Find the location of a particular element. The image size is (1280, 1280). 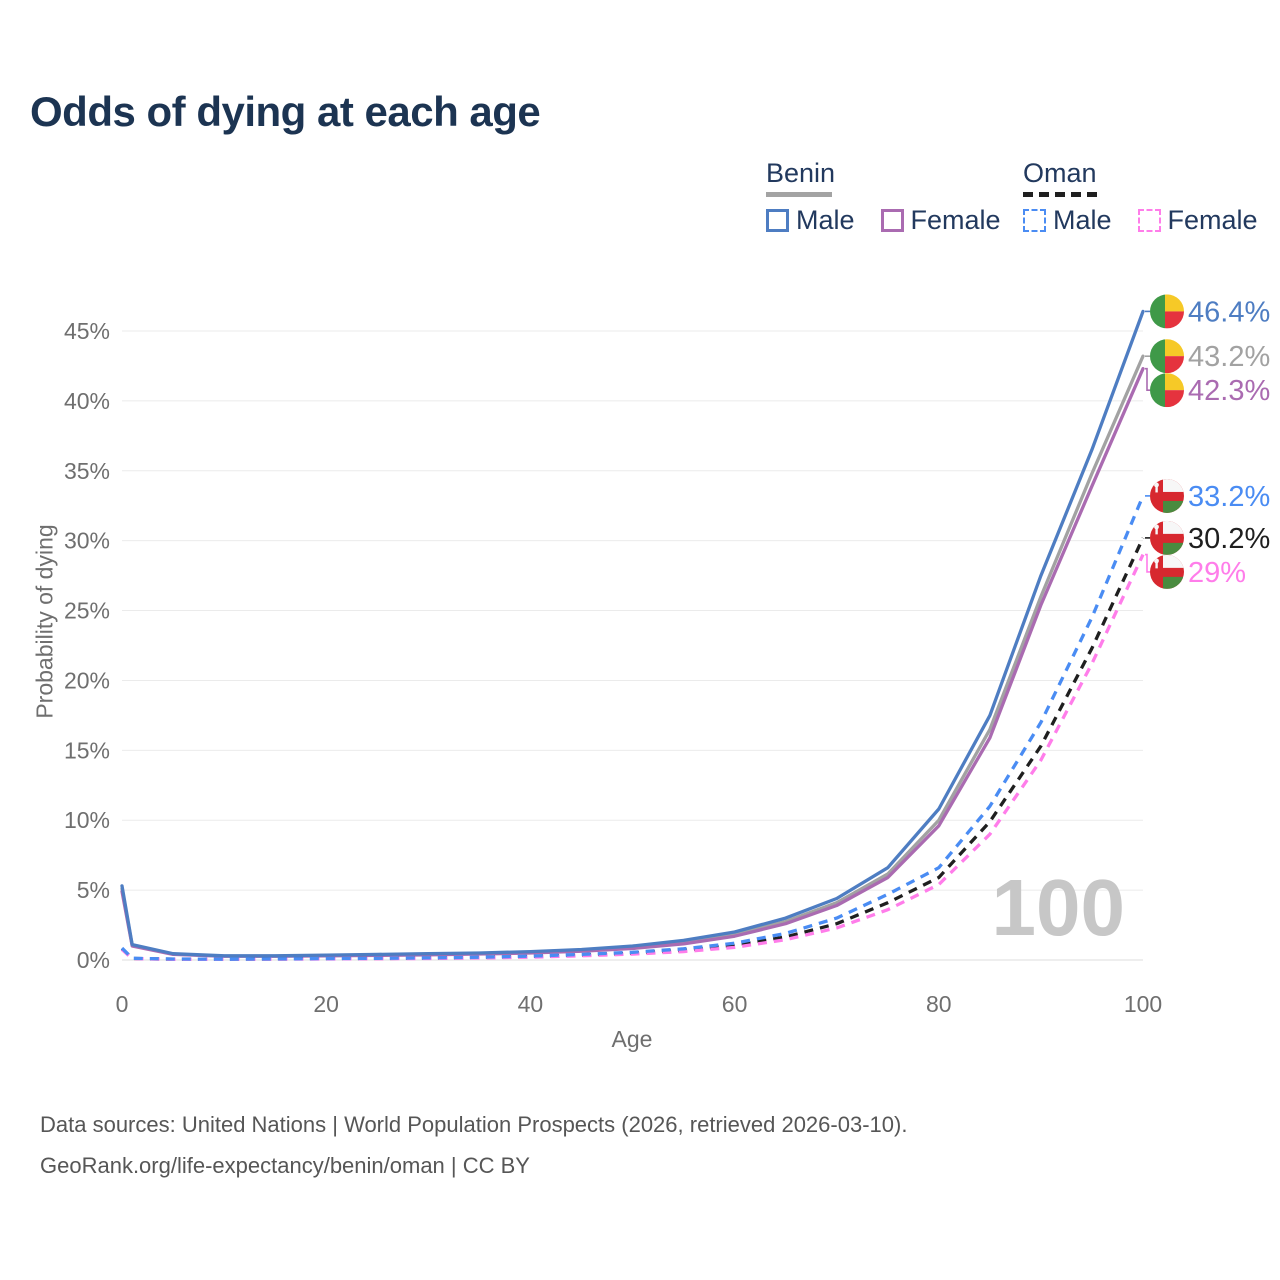

oman-male-swatch is located at coordinates (1034, 220).